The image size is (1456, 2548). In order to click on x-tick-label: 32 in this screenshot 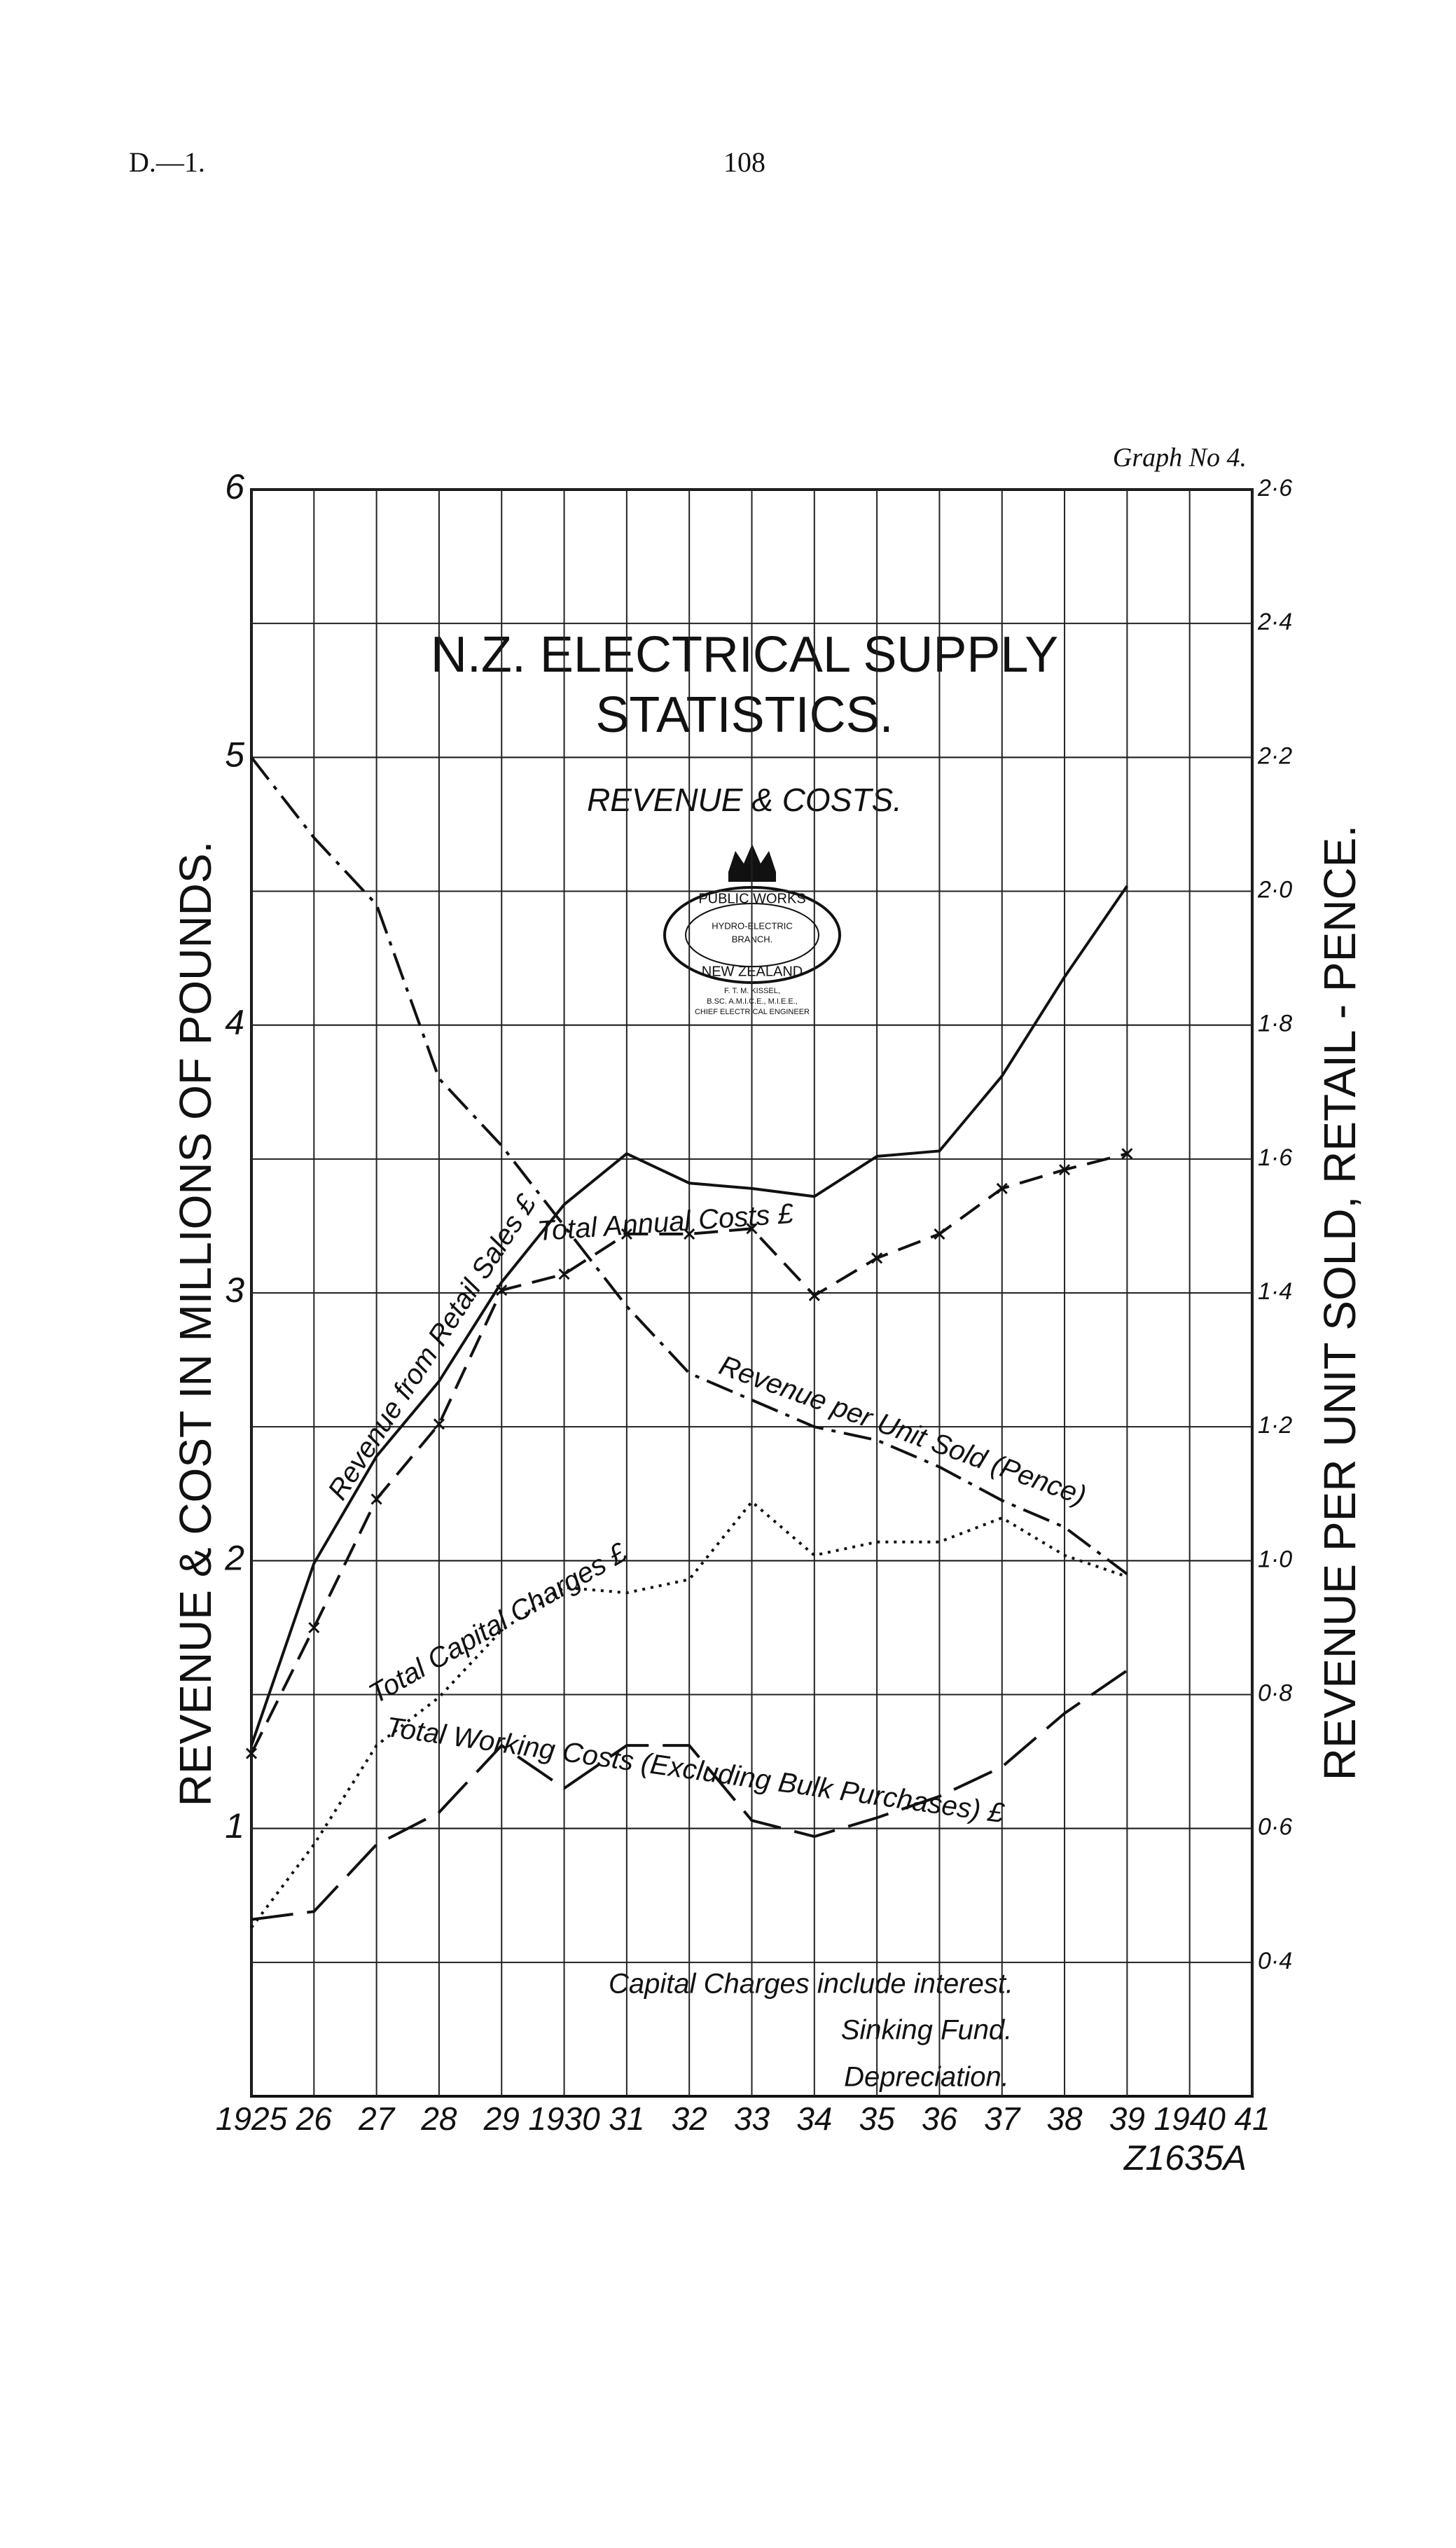, I will do `click(690, 2118)`.